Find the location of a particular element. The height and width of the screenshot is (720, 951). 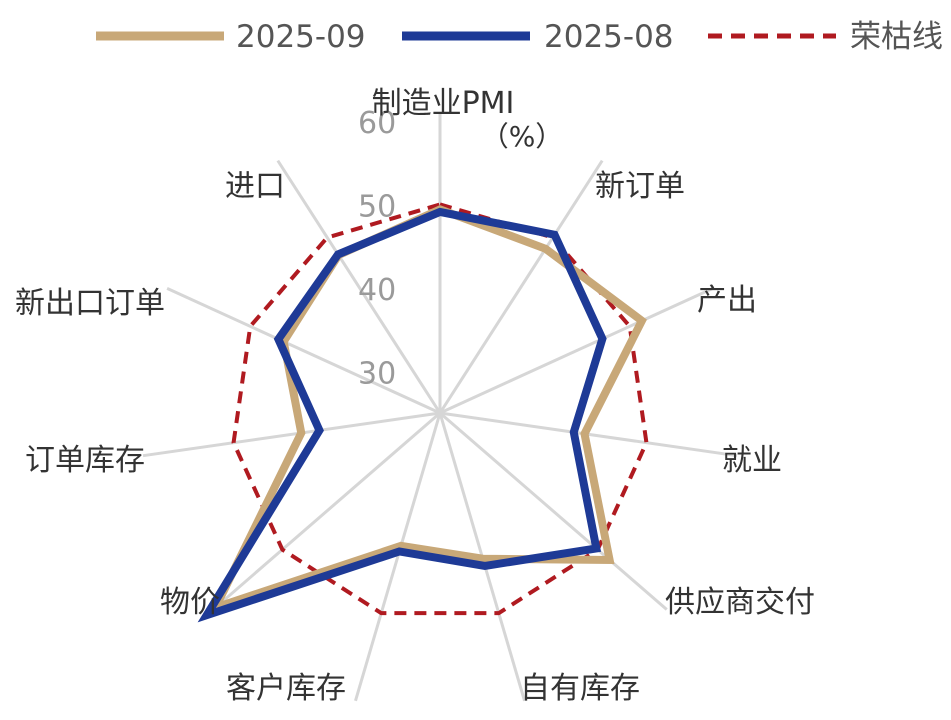

radial-tick-labels: 30 40 50 60 is located at coordinates (377, 248).